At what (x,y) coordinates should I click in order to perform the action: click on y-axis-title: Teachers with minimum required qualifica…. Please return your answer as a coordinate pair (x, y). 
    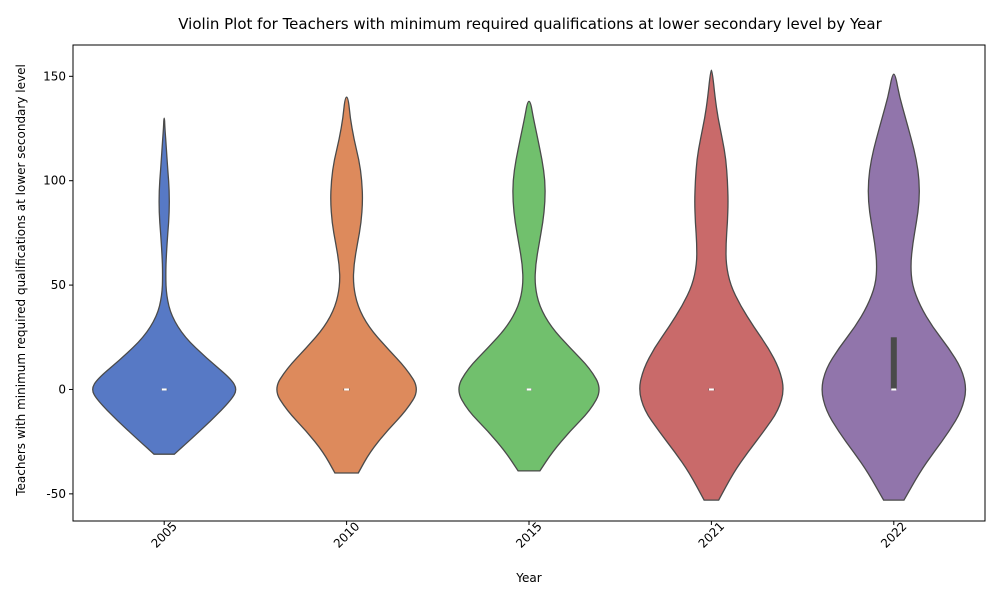
    Looking at the image, I should click on (21, 280).